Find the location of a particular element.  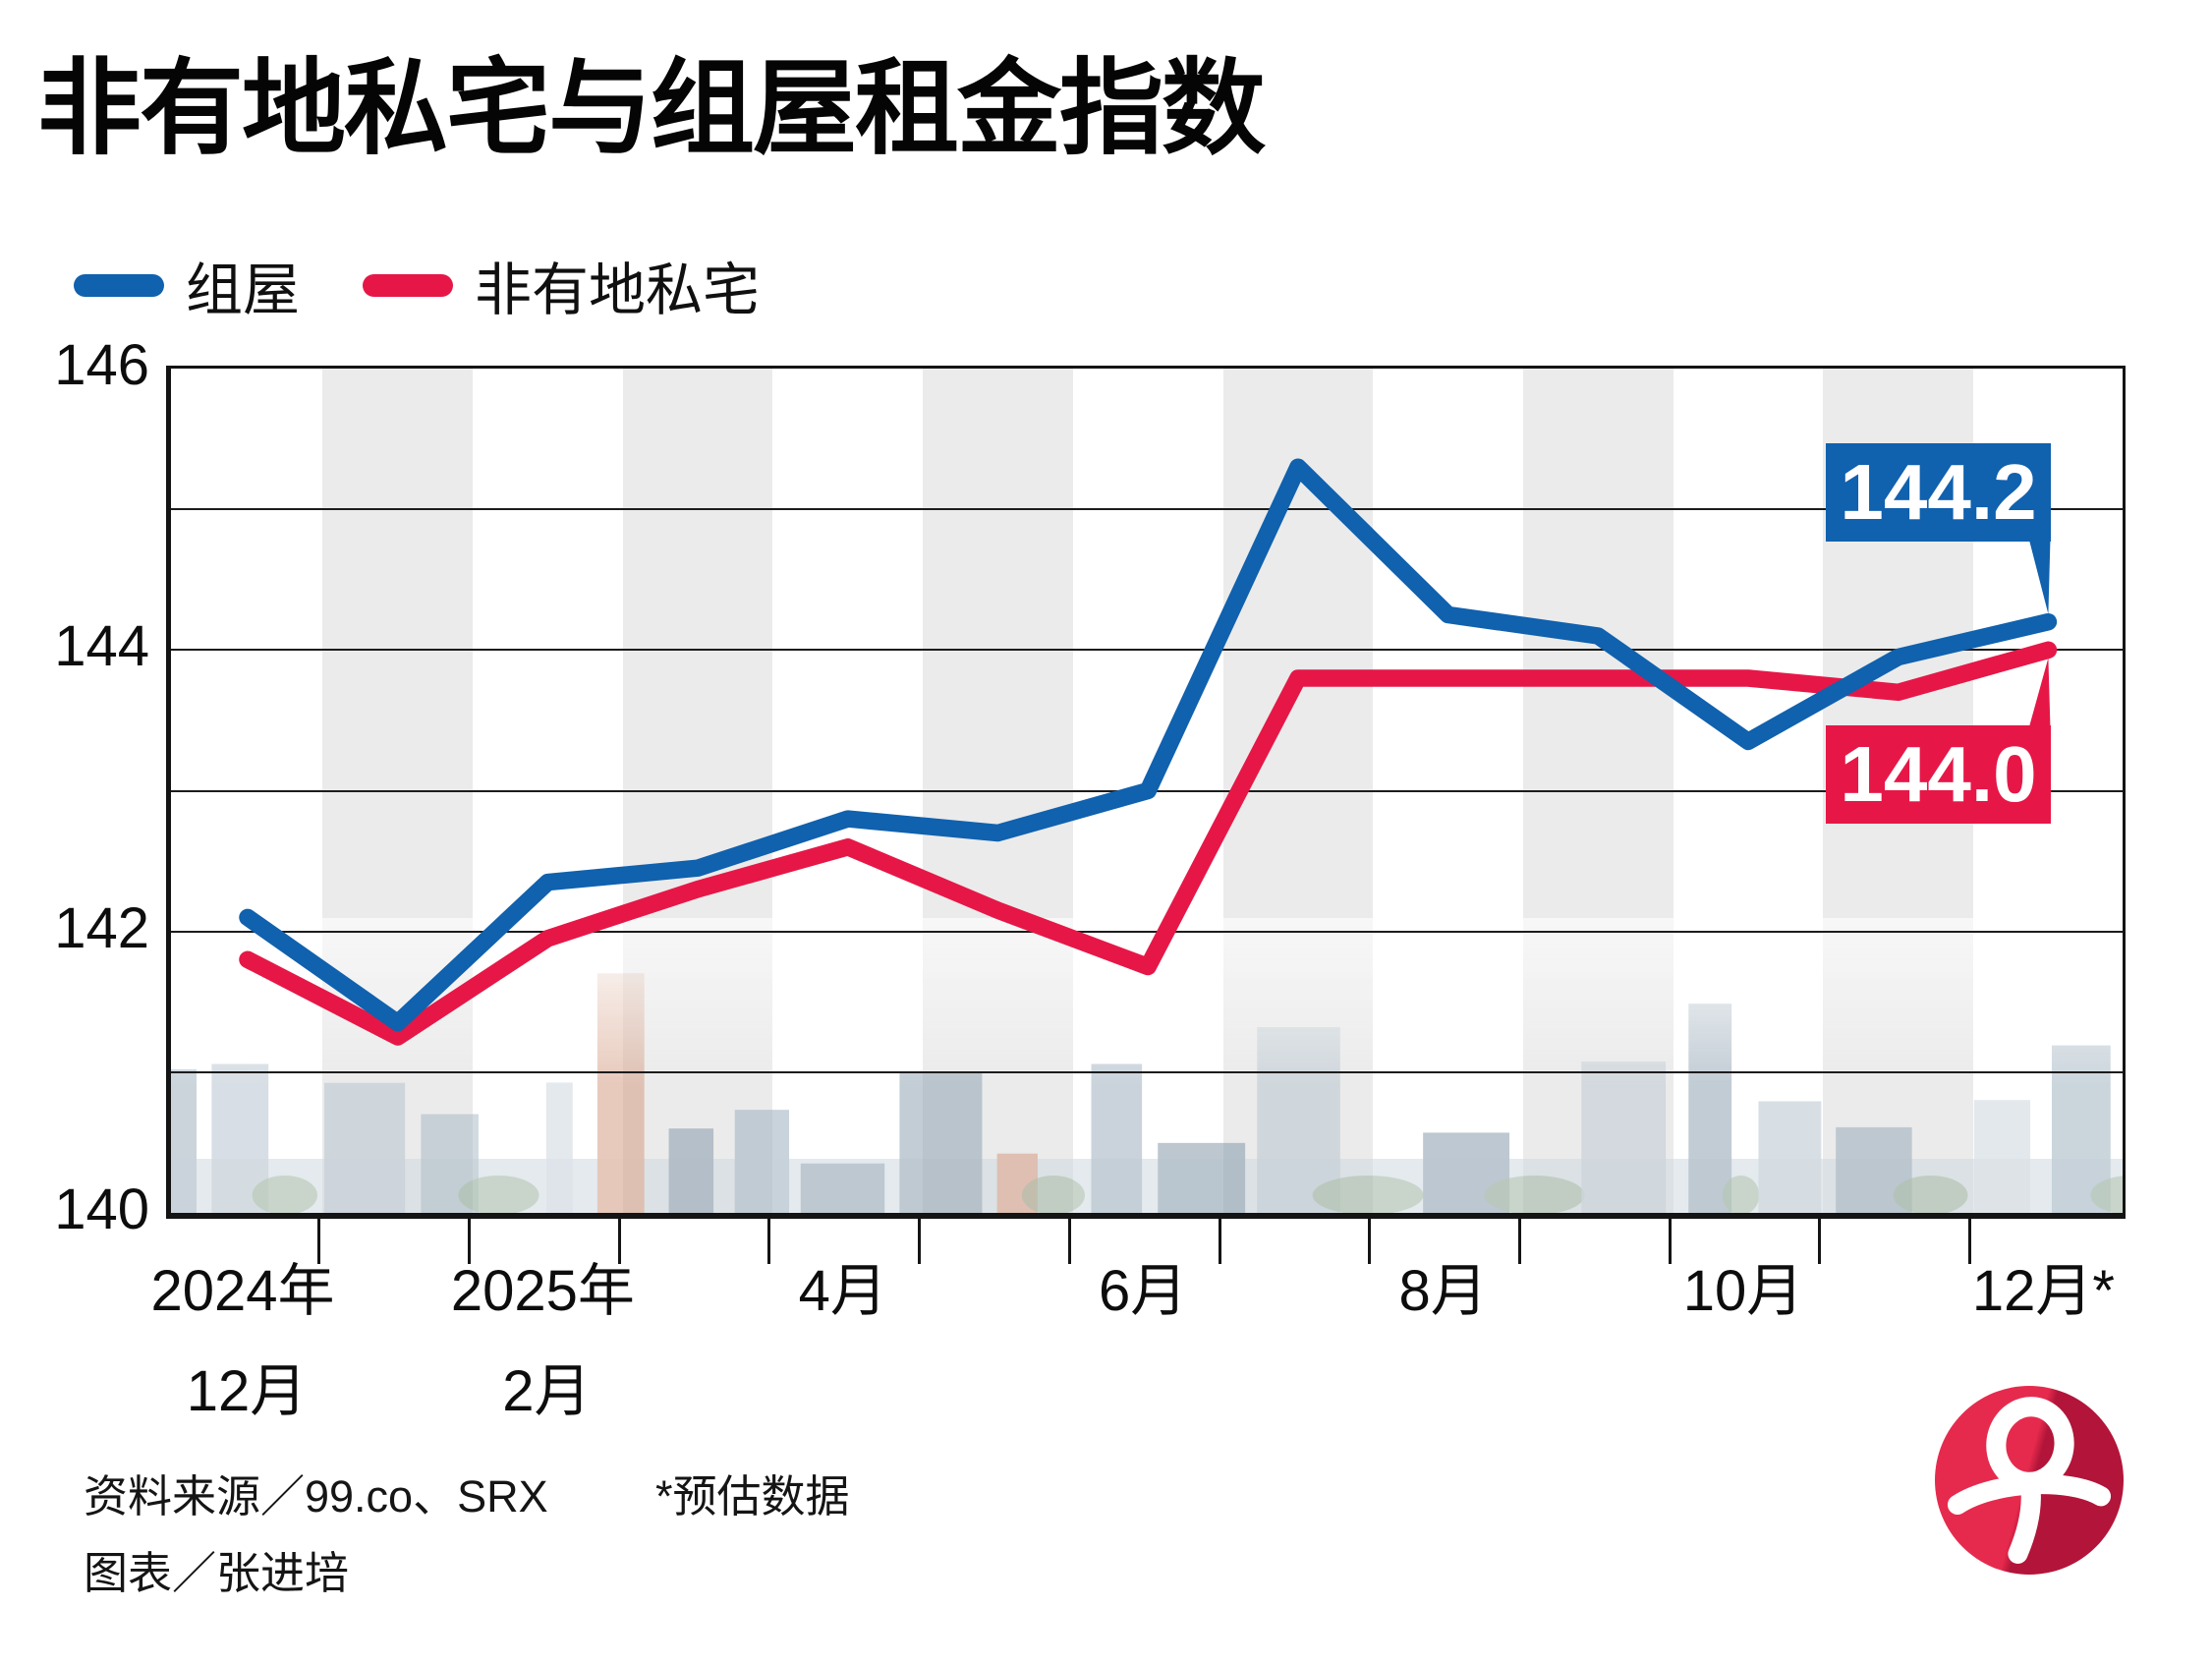

credit-text: 图表／张进培 is located at coordinates (217, 1573).